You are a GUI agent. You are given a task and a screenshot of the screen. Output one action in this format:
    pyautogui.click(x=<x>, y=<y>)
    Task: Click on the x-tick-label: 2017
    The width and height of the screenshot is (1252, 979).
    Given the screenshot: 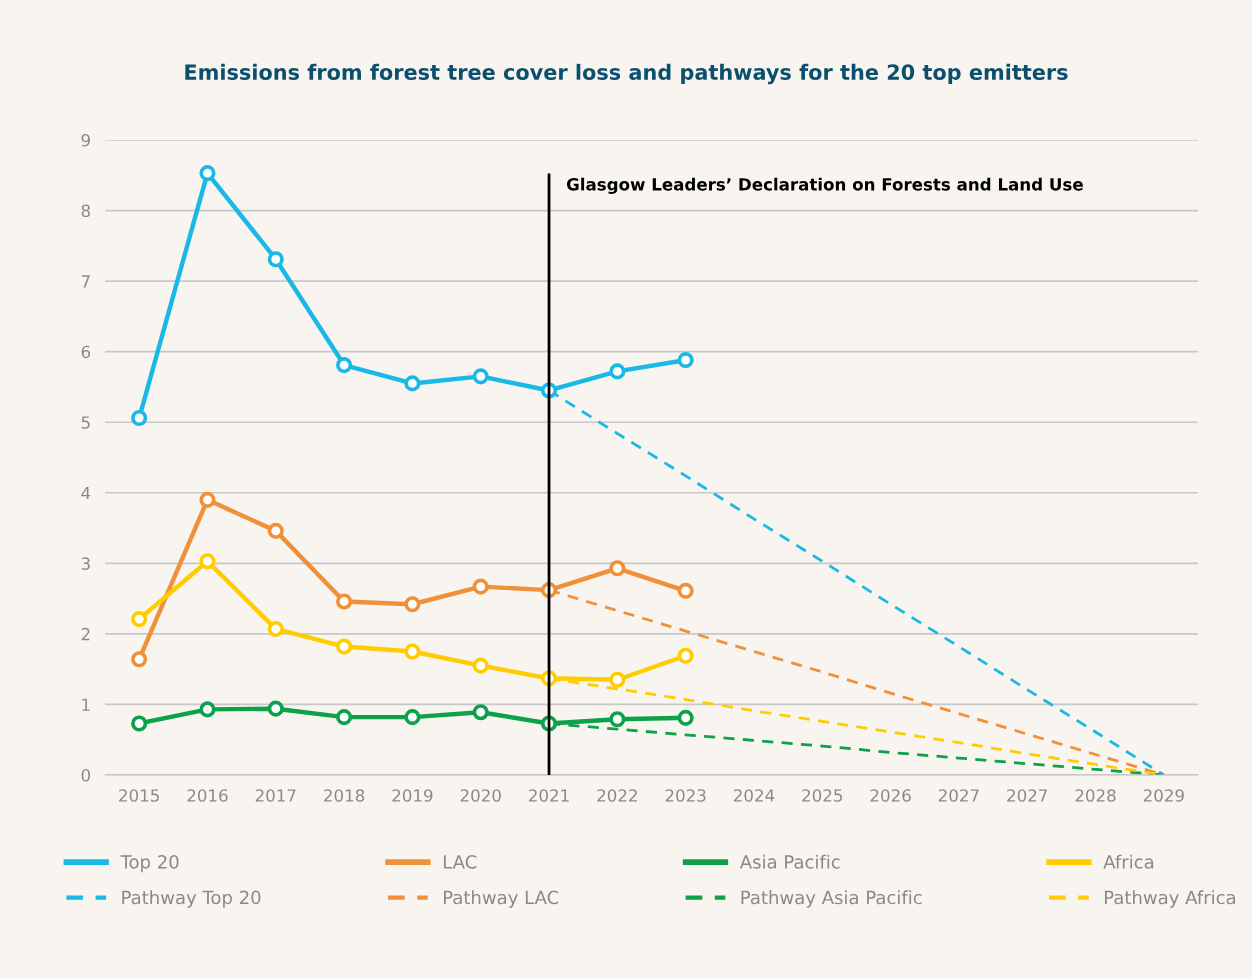 What is the action you would take?
    pyautogui.click(x=275, y=795)
    